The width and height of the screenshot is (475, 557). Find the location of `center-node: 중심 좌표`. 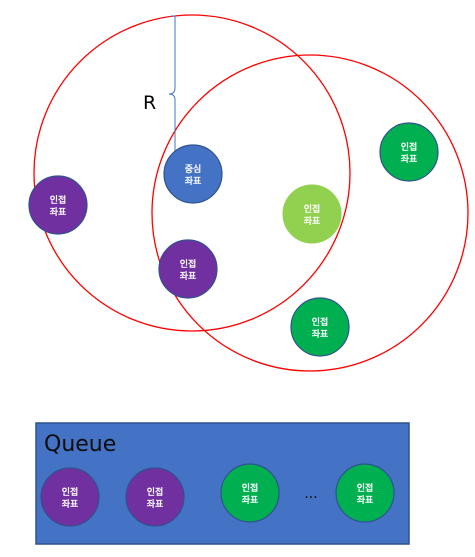

center-node: 중심 좌표 is located at coordinates (193, 174).